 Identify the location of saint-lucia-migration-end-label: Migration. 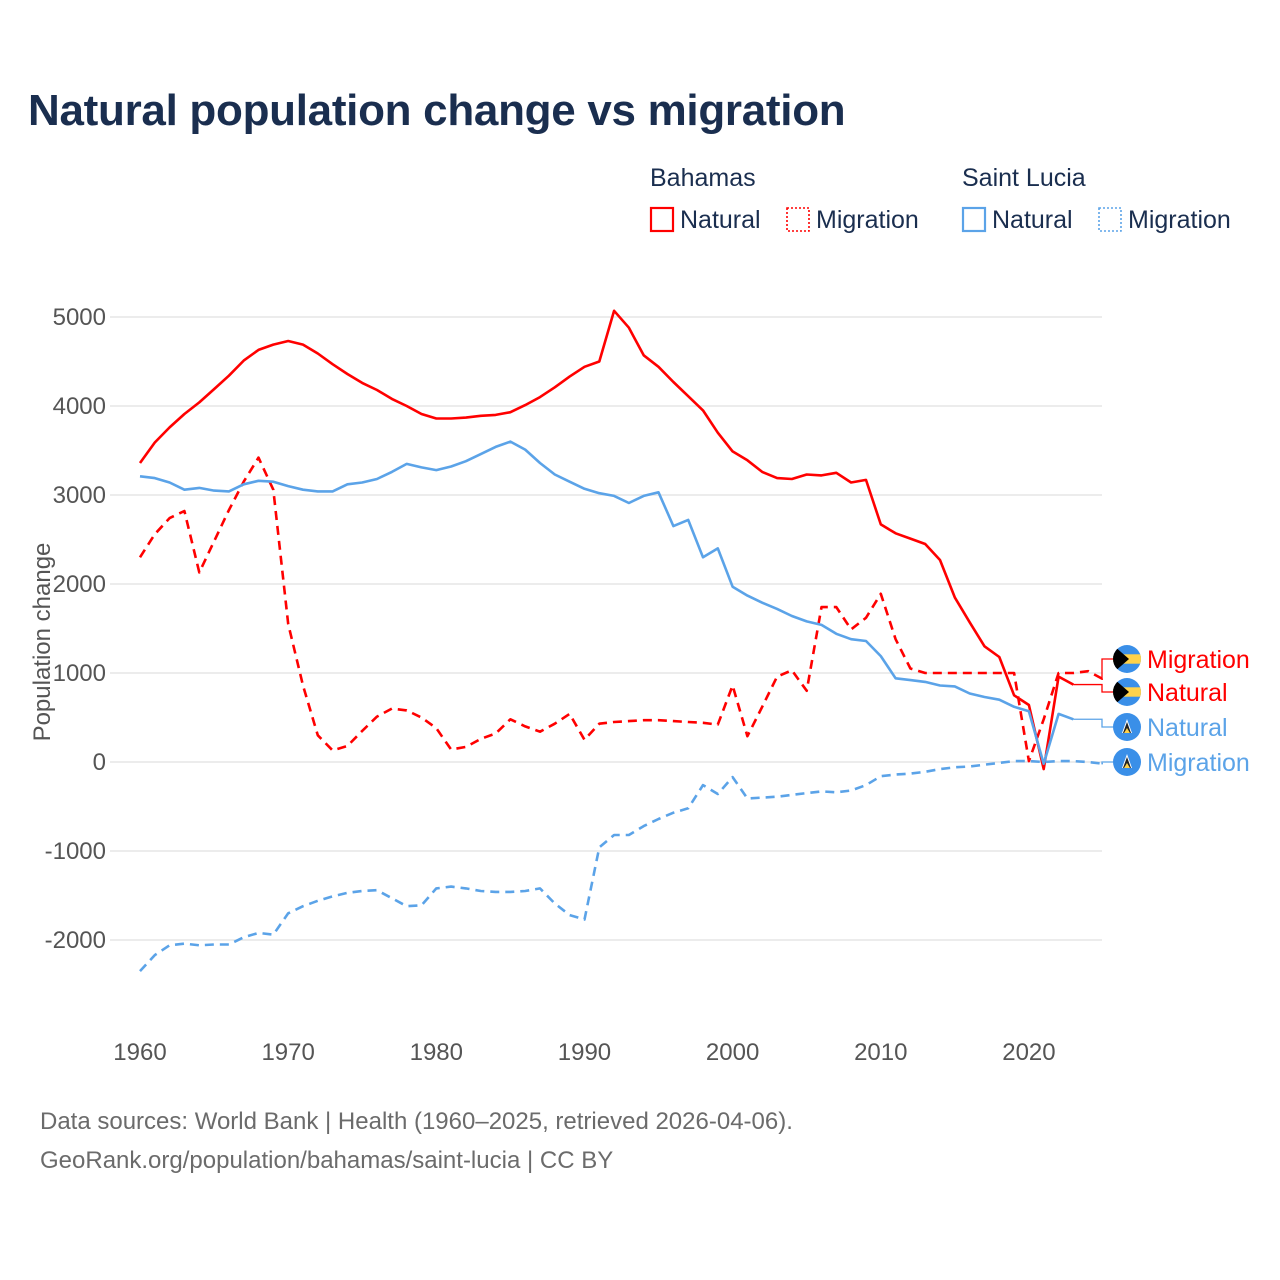
(1175, 762).